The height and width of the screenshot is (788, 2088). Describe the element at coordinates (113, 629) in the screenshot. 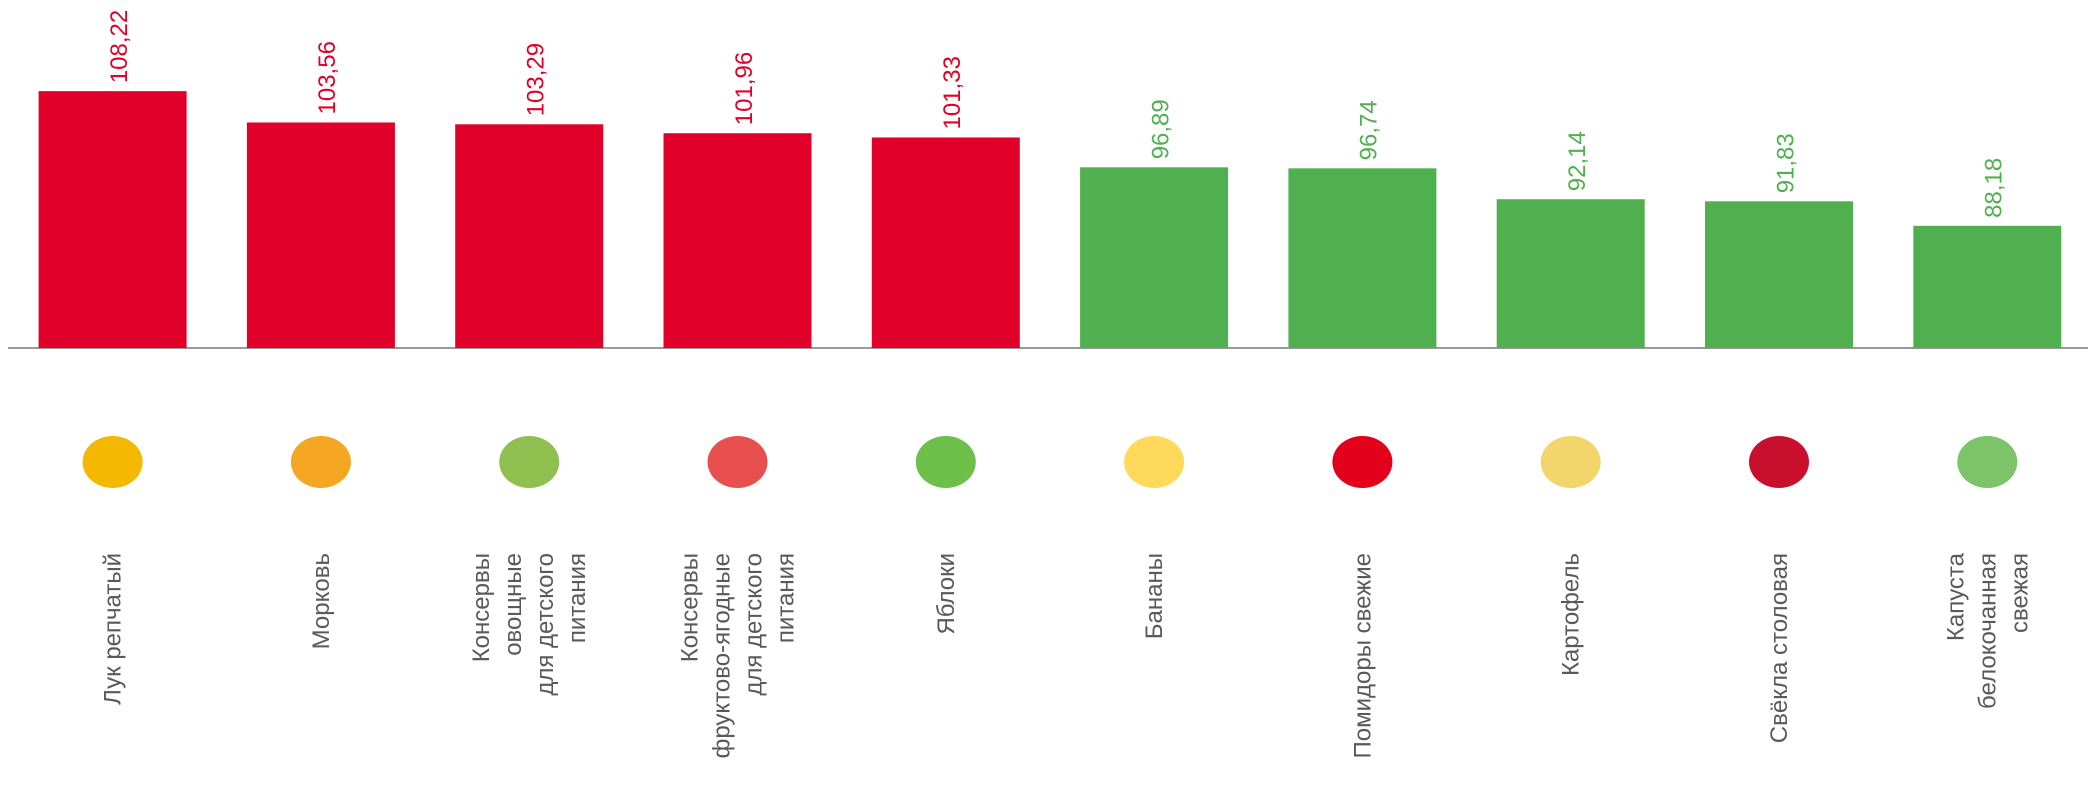

I see `x-tick-label: Лук репчатый` at that location.